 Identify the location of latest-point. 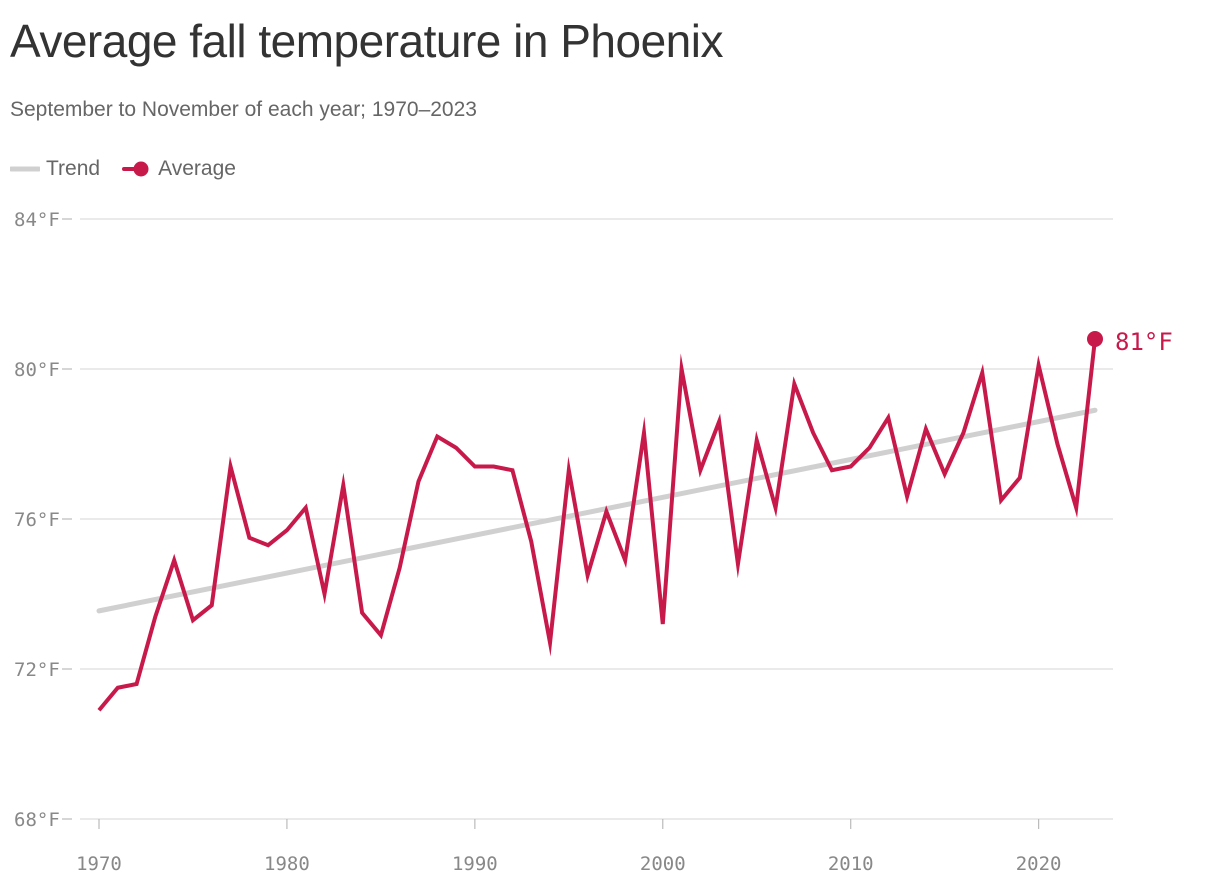
(1095, 339).